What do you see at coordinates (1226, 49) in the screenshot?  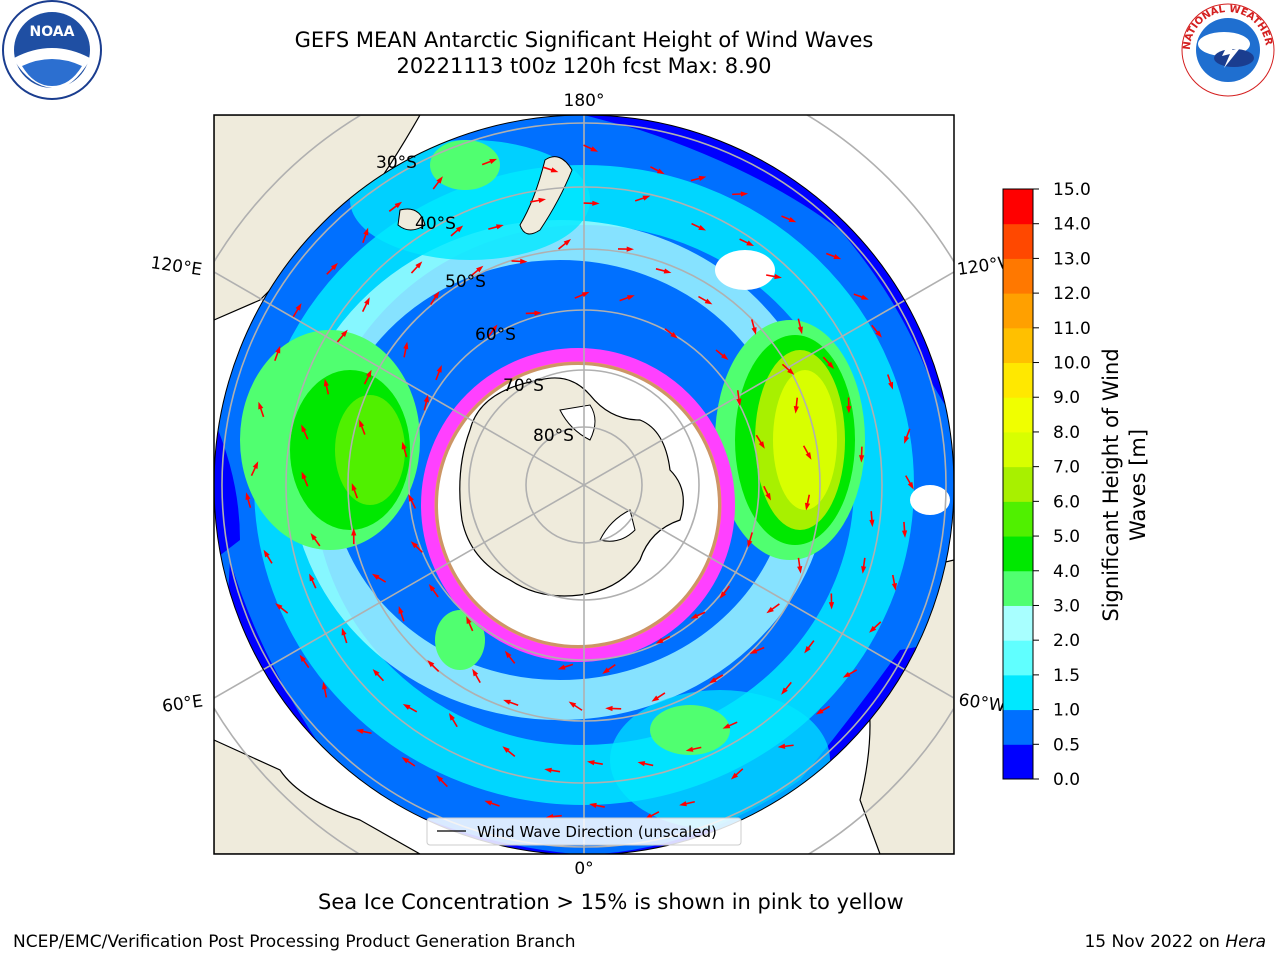 I see `nws-logo: NATIONAL WEATHER SERVICE` at bounding box center [1226, 49].